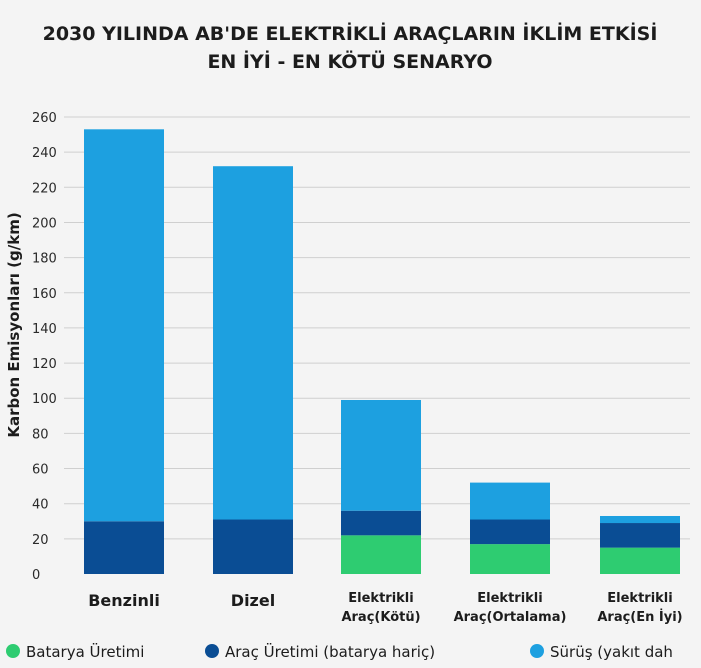 The height and width of the screenshot is (668, 701). I want to click on category-label-line2: Araç(En İyi), so click(639, 617).